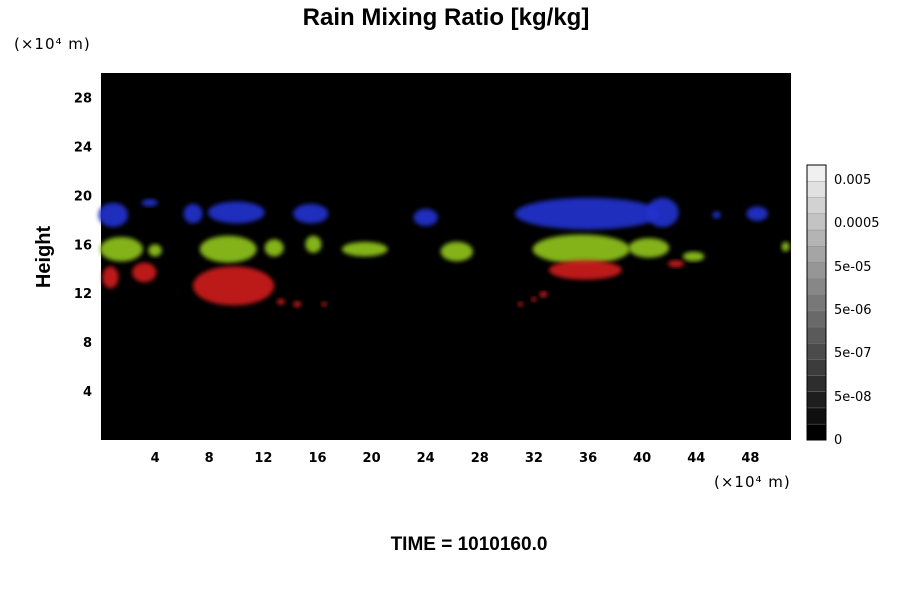 Image resolution: width=900 pixels, height=600 pixels. Describe the element at coordinates (372, 458) in the screenshot. I see `x-tick-label: 20` at that location.